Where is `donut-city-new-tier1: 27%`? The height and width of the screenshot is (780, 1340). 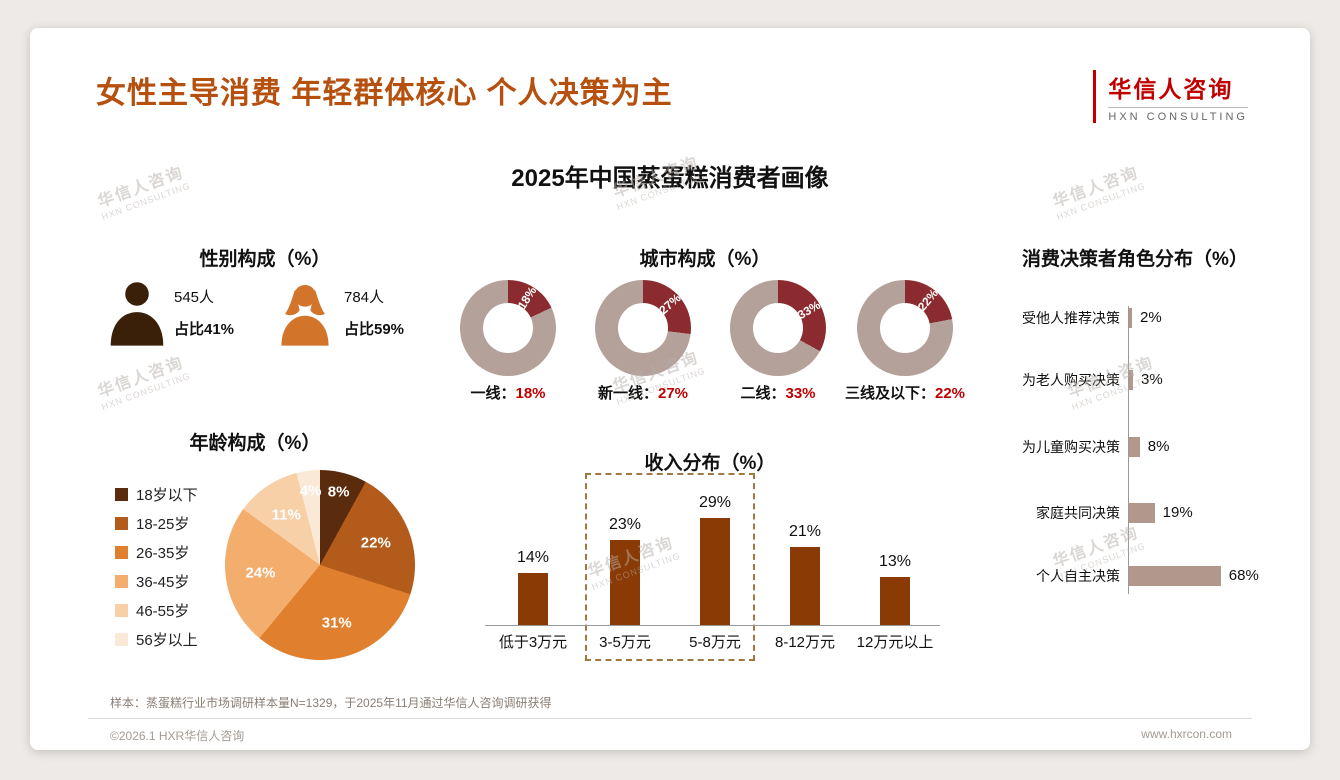
donut-city-new-tier1: 27% is located at coordinates (643, 328).